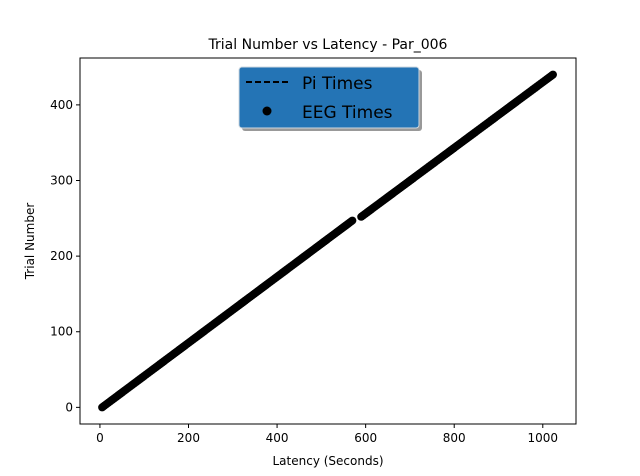  What do you see at coordinates (61, 256) in the screenshot?
I see `y-tick-label: 200` at bounding box center [61, 256].